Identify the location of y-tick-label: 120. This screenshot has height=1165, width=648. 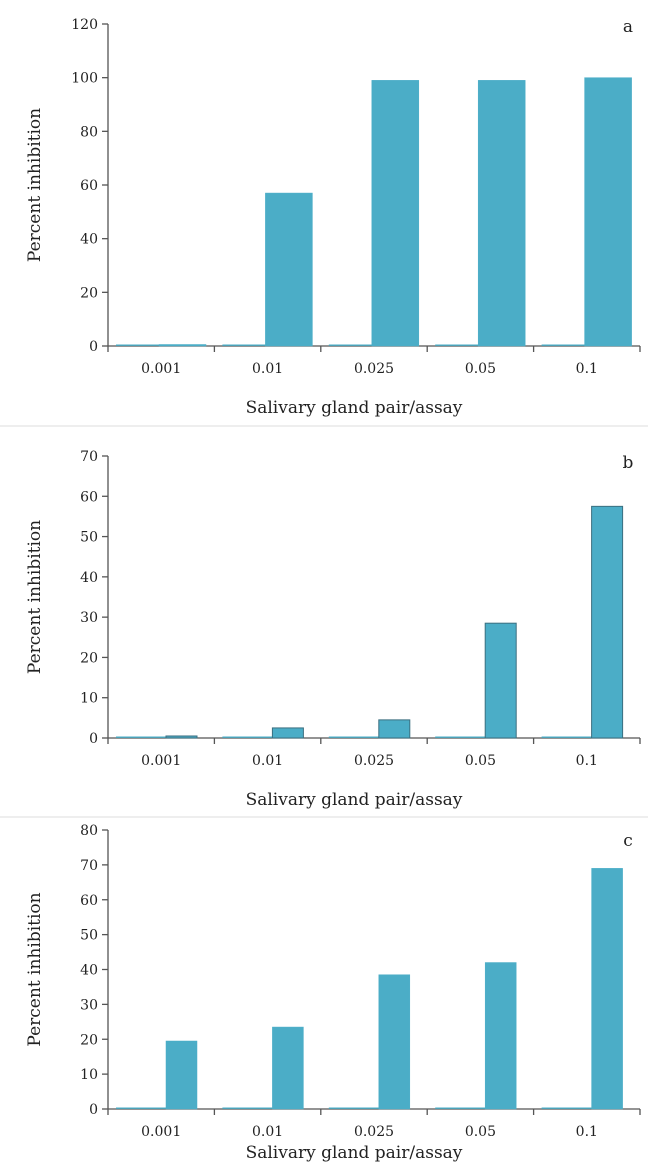
(84, 25).